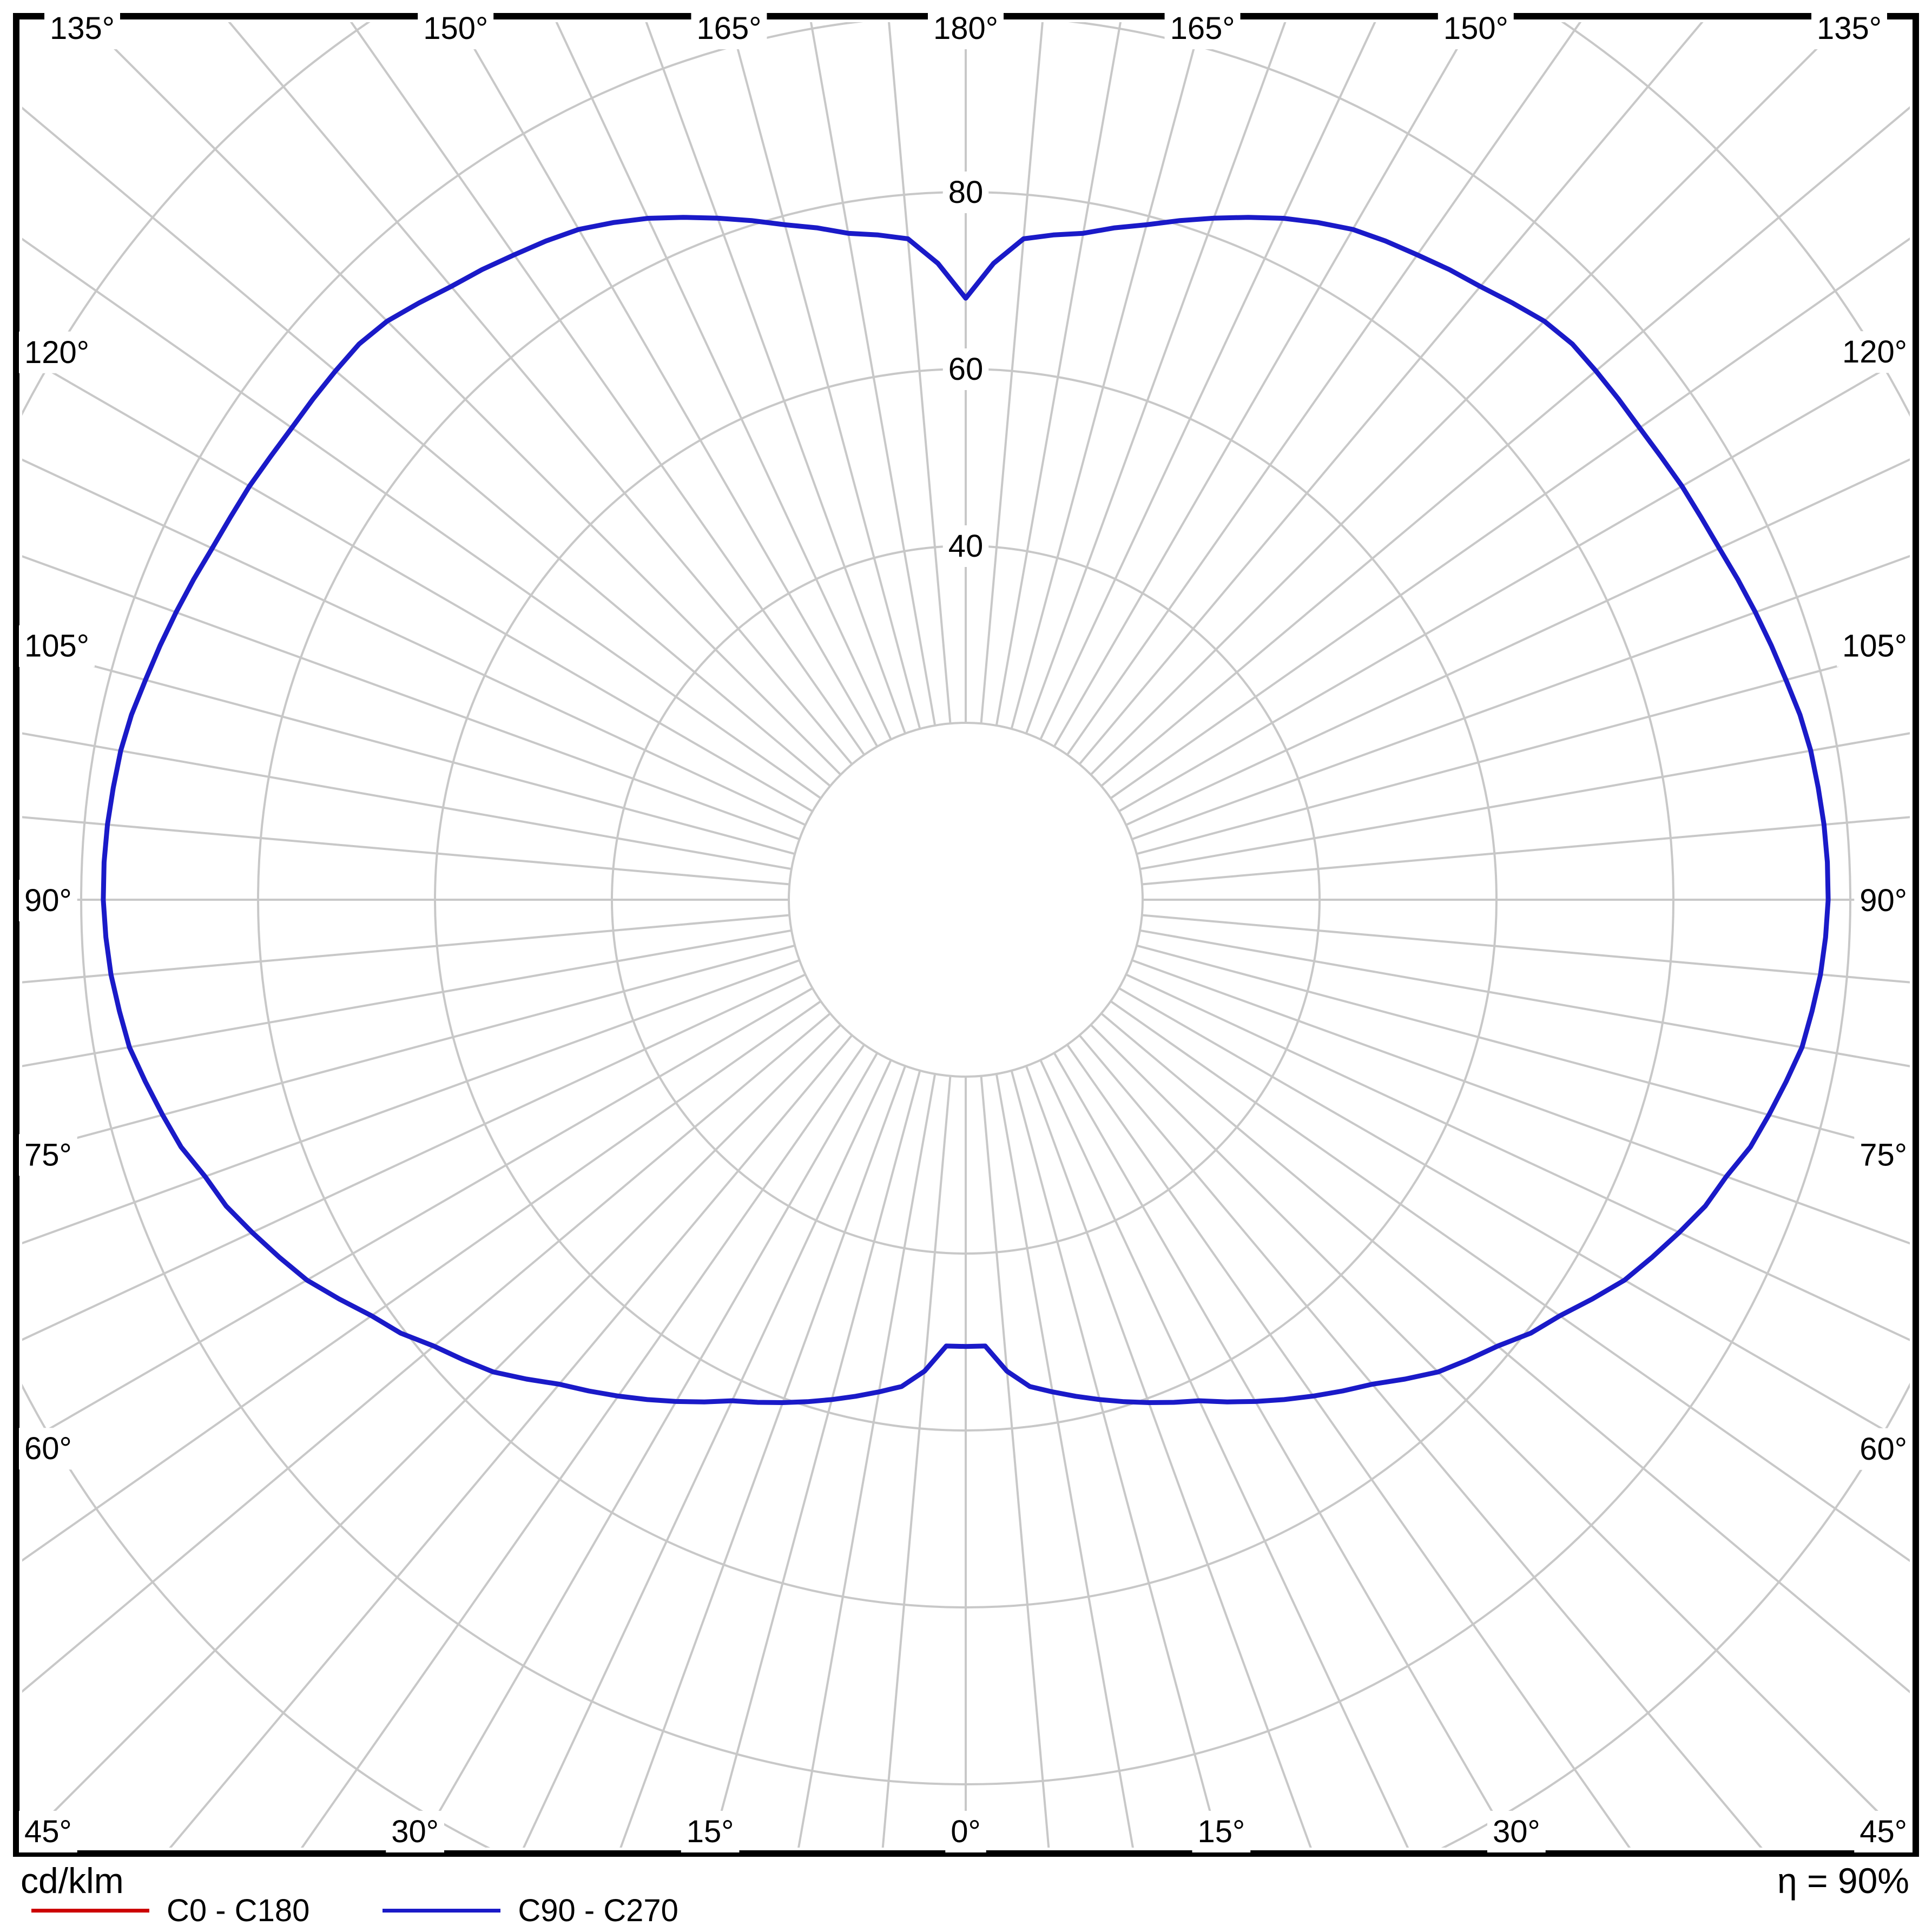 The height and width of the screenshot is (1932, 1932). Describe the element at coordinates (965, 369) in the screenshot. I see `radial-tick-label-60-bg` at that location.